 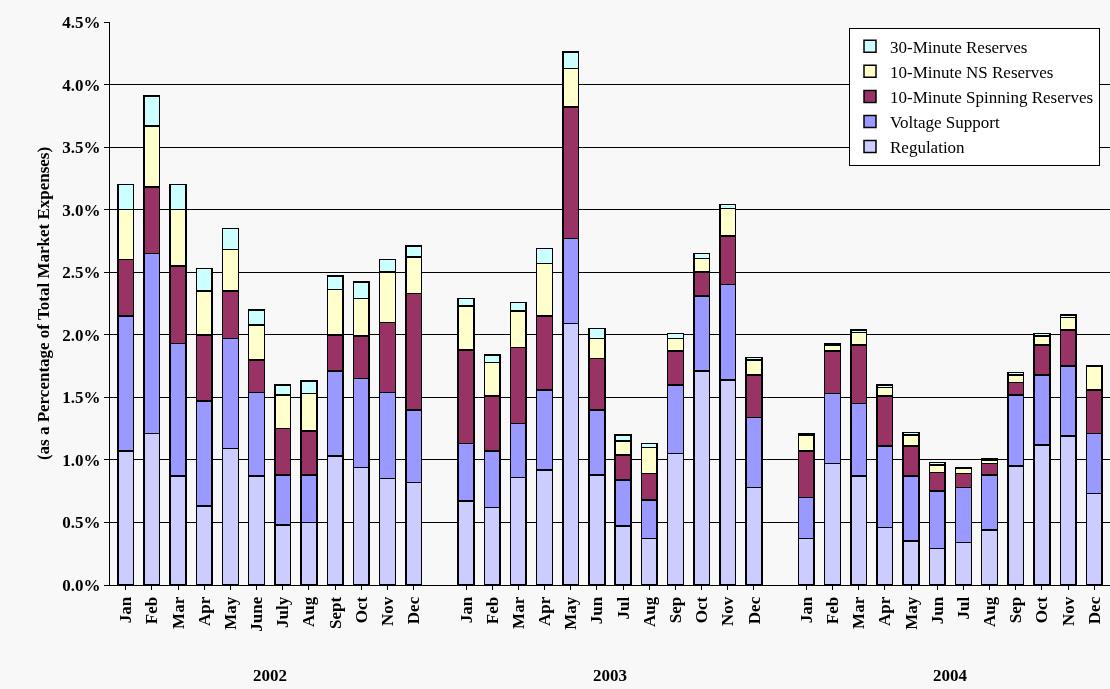 I want to click on text: 2003, so click(x=610, y=675).